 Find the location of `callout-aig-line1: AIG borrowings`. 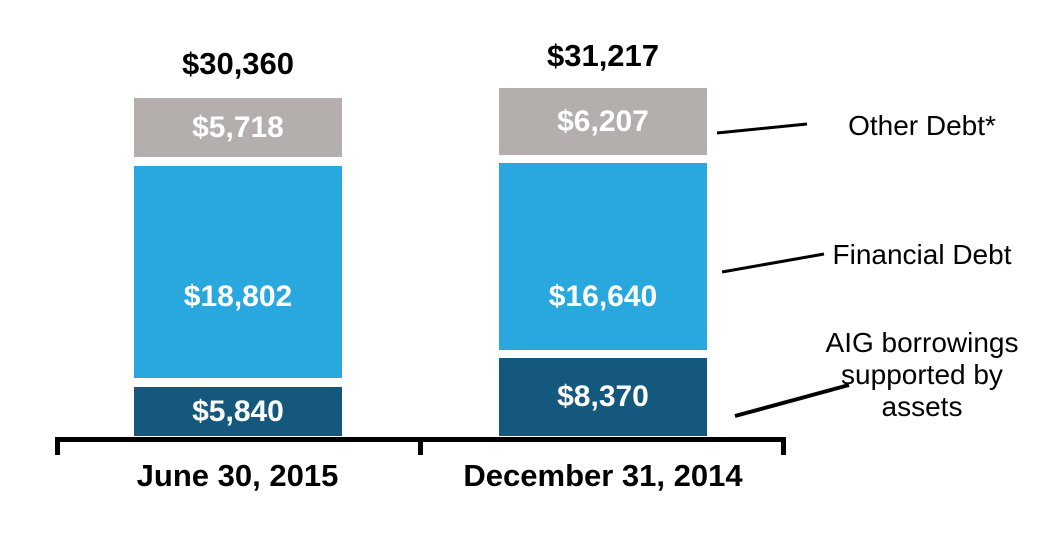

callout-aig-line1: AIG borrowings is located at coordinates (922, 342).